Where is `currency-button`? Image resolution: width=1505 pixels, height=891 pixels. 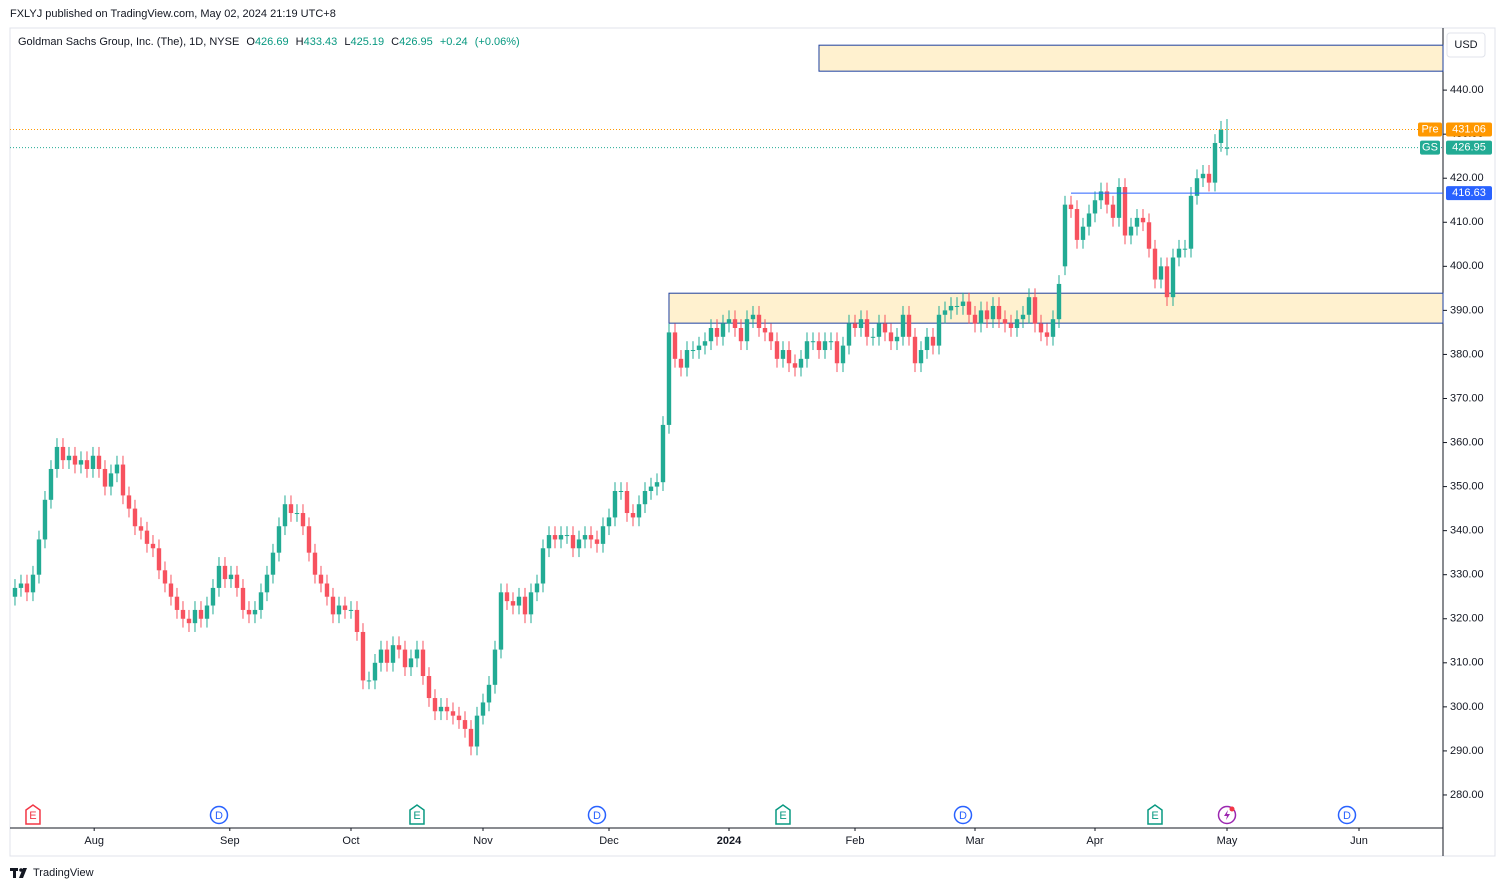
currency-button is located at coordinates (1466, 45).